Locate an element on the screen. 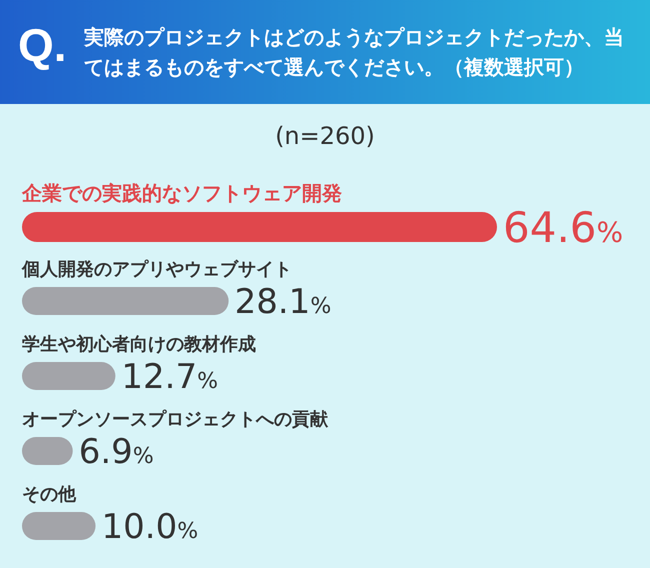 The height and width of the screenshot is (568, 650). data-label: 64.6% is located at coordinates (563, 227).